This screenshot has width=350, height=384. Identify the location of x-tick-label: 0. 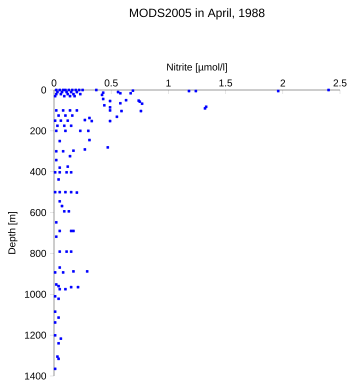
(54, 82).